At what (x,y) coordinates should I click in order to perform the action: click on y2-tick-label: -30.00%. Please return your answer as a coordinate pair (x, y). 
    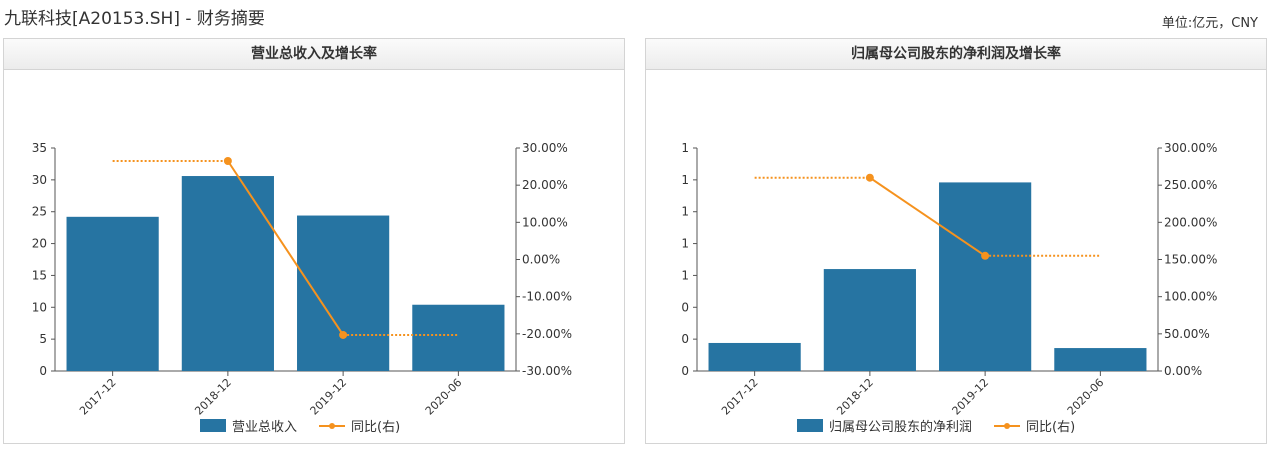
    Looking at the image, I should click on (547, 371).